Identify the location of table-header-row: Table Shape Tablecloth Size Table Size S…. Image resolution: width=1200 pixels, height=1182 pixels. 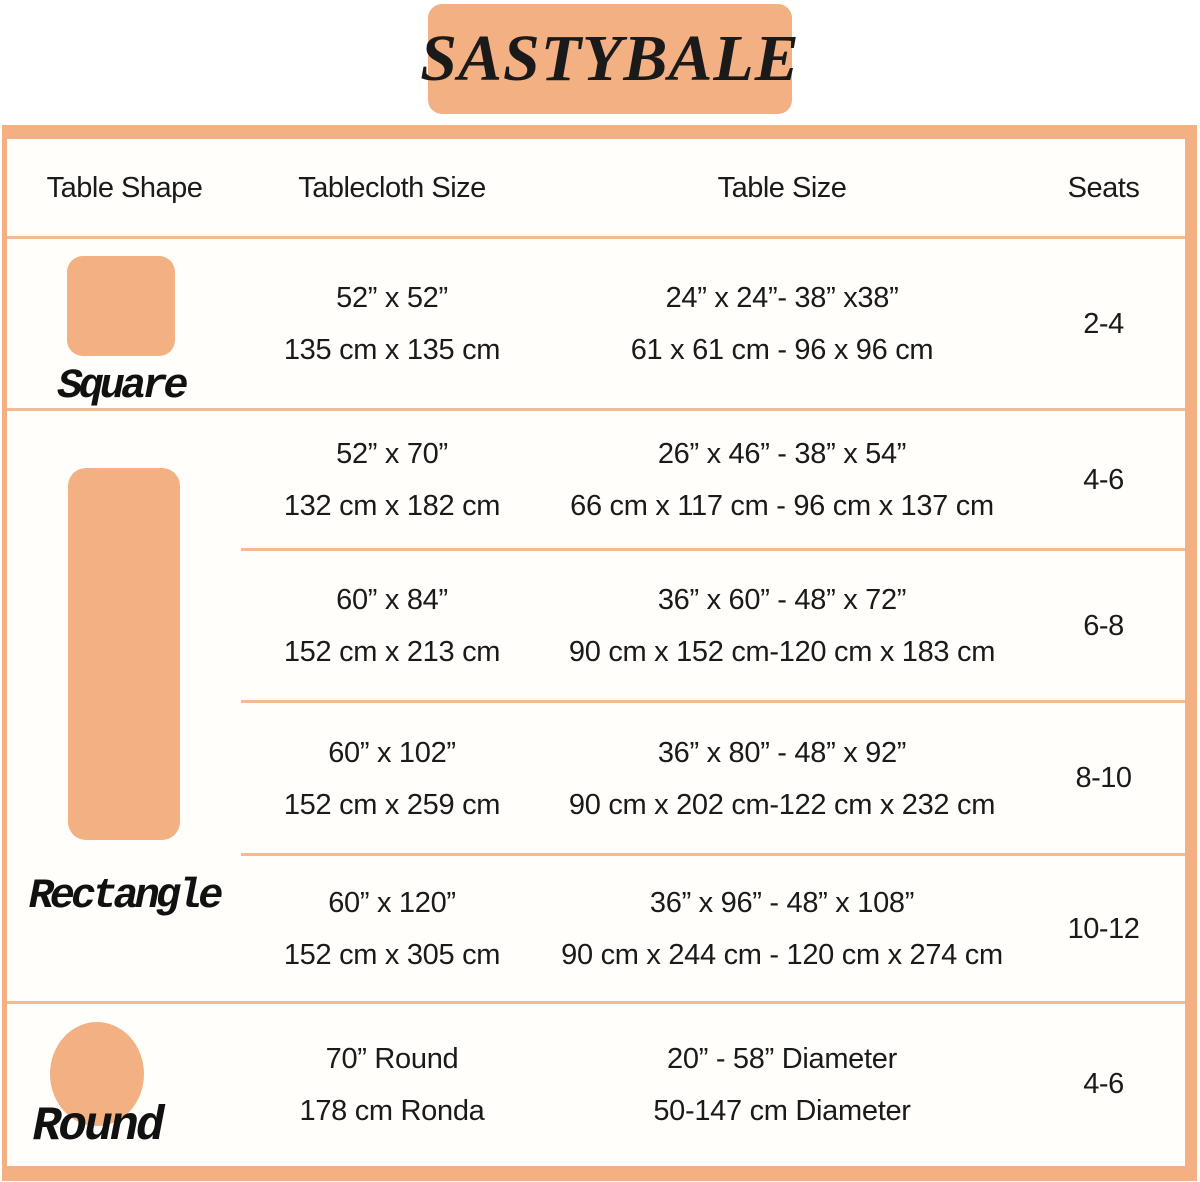
(596, 188).